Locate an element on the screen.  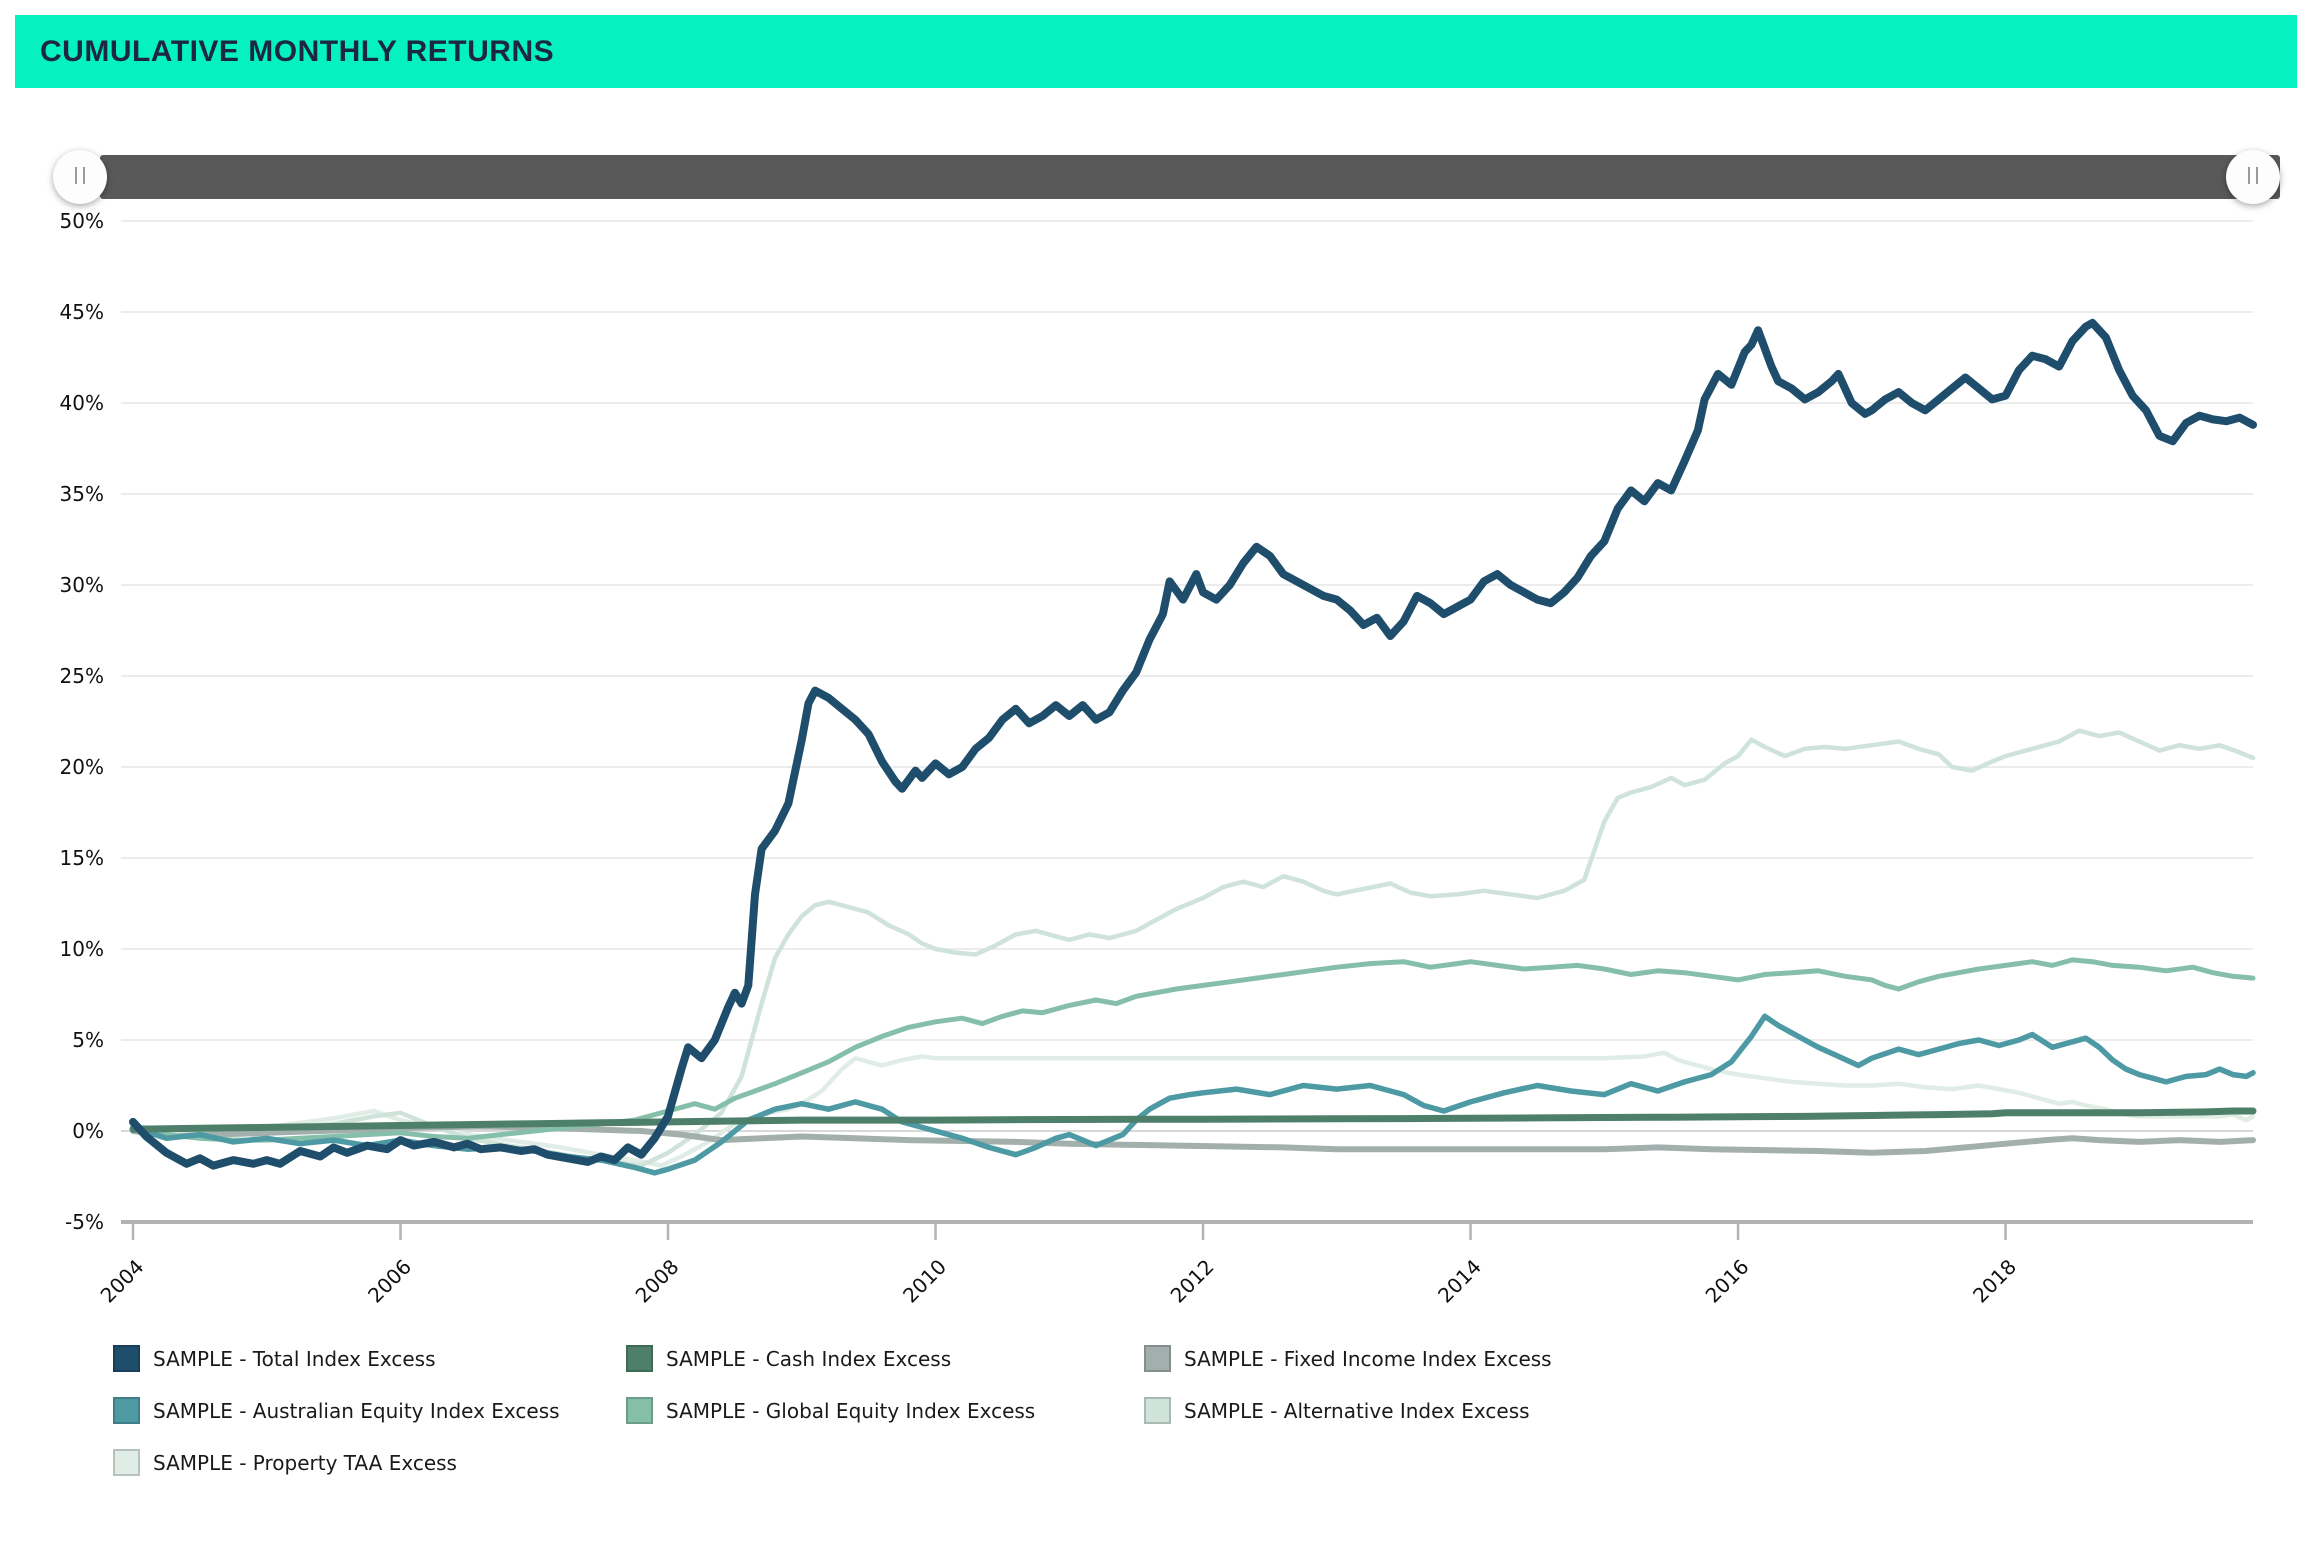
x-axis-labels: 2004 2006 2008 2010 2012 2014 2016 2018 is located at coordinates (1059, 1281).